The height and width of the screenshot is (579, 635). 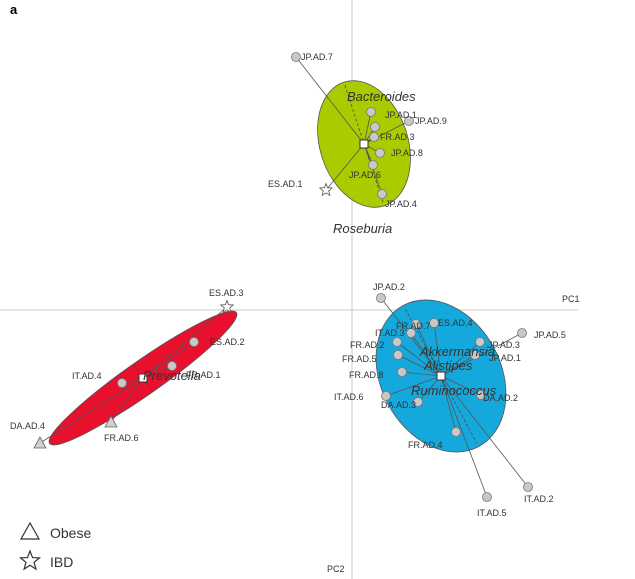 I want to click on sample-label-jp-ad-3: JP.AD.3, so click(x=504, y=345).